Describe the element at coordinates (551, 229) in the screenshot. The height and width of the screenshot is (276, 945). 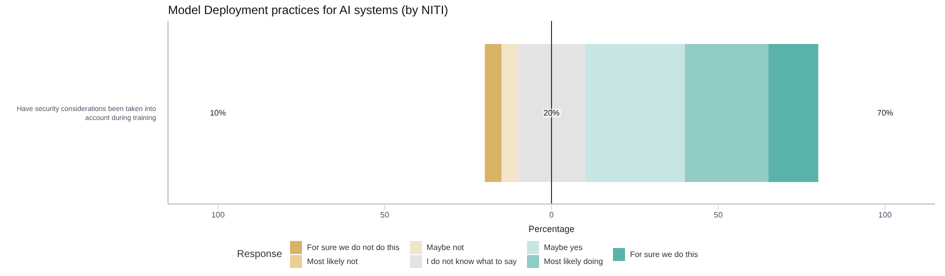
I see `x-axis-title: Percentage` at that location.